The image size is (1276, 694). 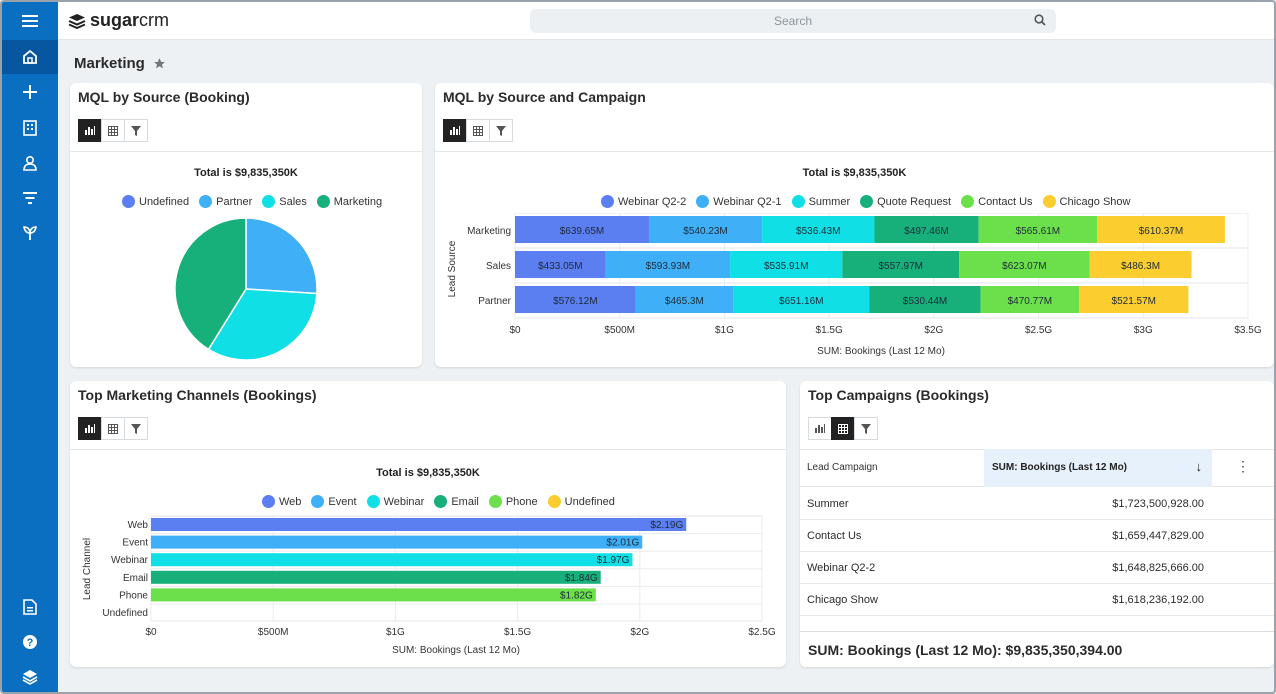 I want to click on person-icon, so click(x=30, y=163).